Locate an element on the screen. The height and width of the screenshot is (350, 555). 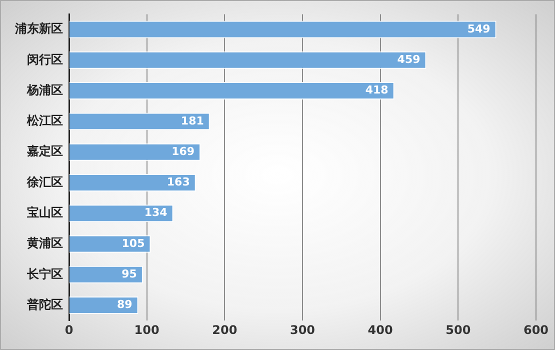
x-tick-label: 400 is located at coordinates (380, 329).